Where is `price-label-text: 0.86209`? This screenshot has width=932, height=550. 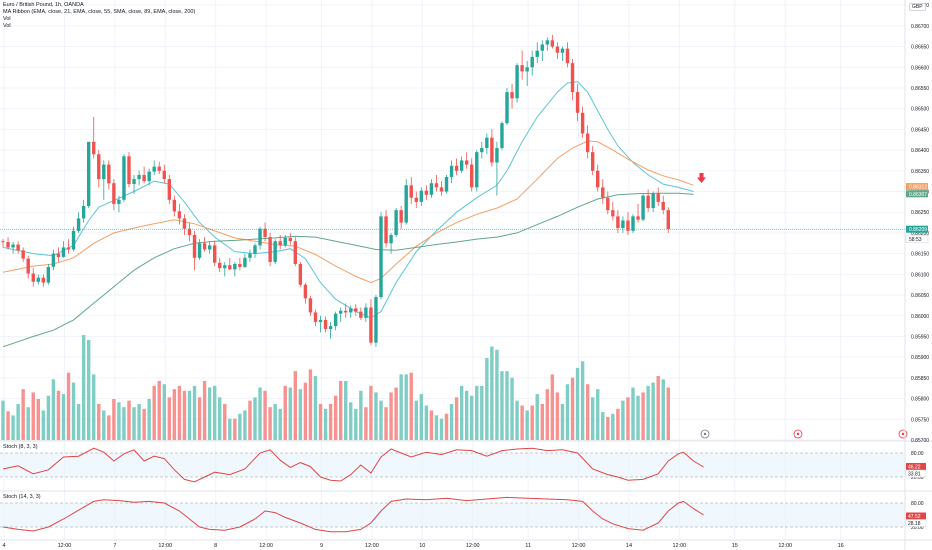 price-label-text: 0.86209 is located at coordinates (918, 230).